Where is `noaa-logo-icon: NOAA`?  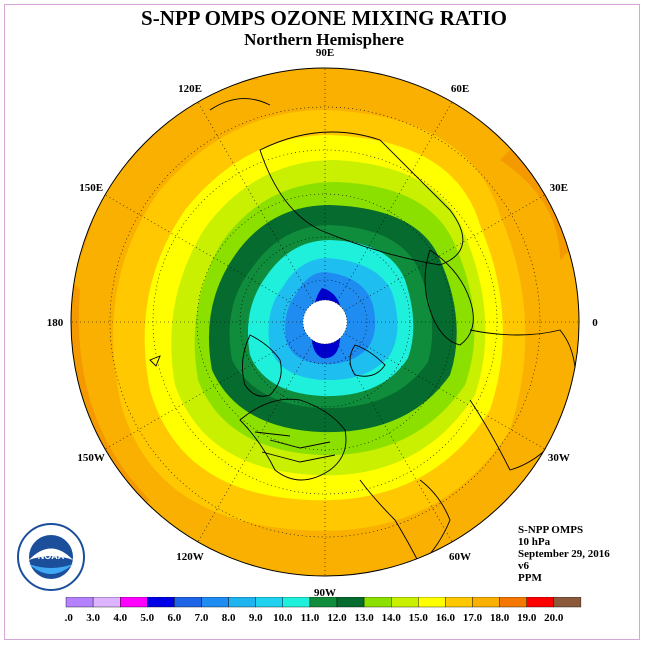 noaa-logo-icon: NOAA is located at coordinates (51, 557).